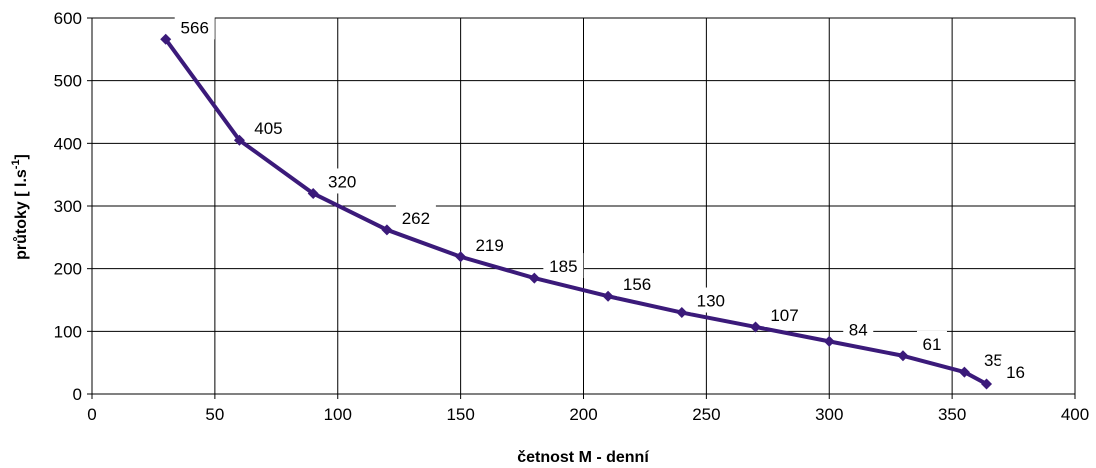  I want to click on x-tick-label: 200, so click(583, 414).